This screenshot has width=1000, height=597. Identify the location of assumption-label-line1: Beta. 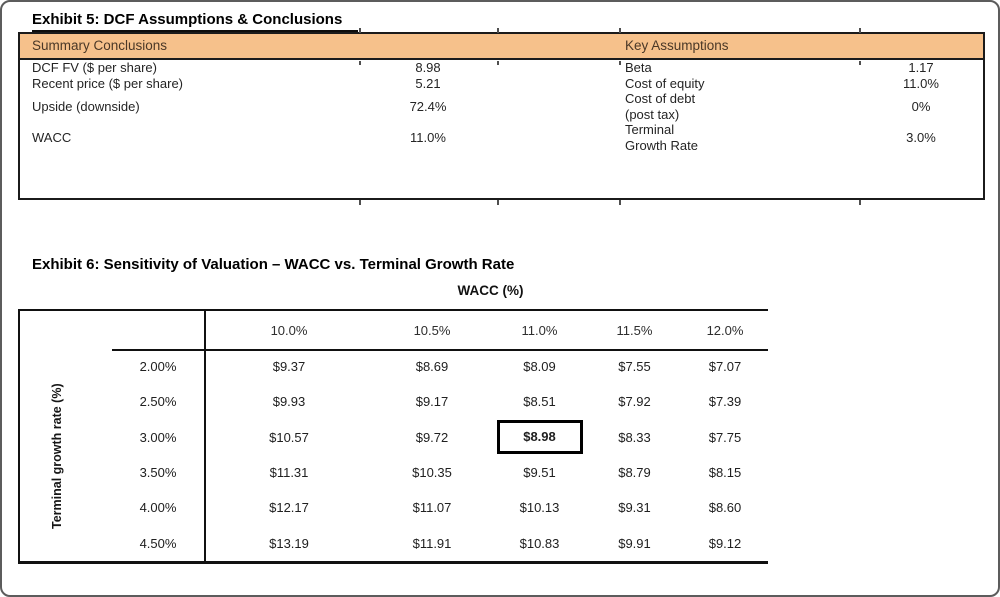
(638, 67).